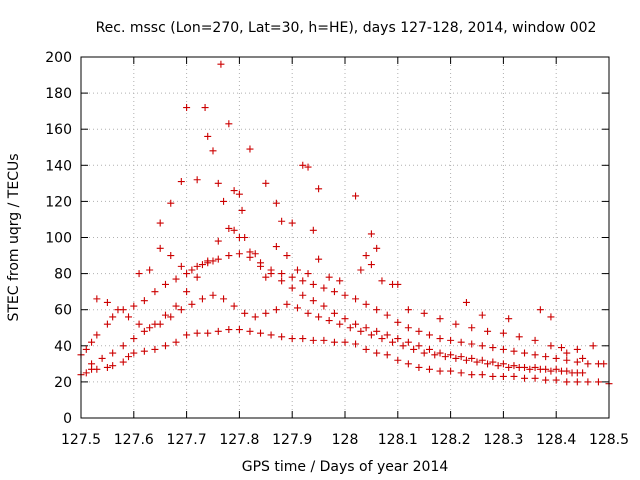  What do you see at coordinates (81, 440) in the screenshot?
I see `x-tick-label: 127.5` at bounding box center [81, 440].